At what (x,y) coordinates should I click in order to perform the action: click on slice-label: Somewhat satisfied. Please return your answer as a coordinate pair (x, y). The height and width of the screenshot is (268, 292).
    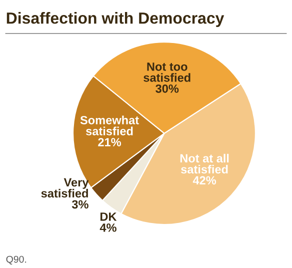
    Looking at the image, I should click on (109, 126).